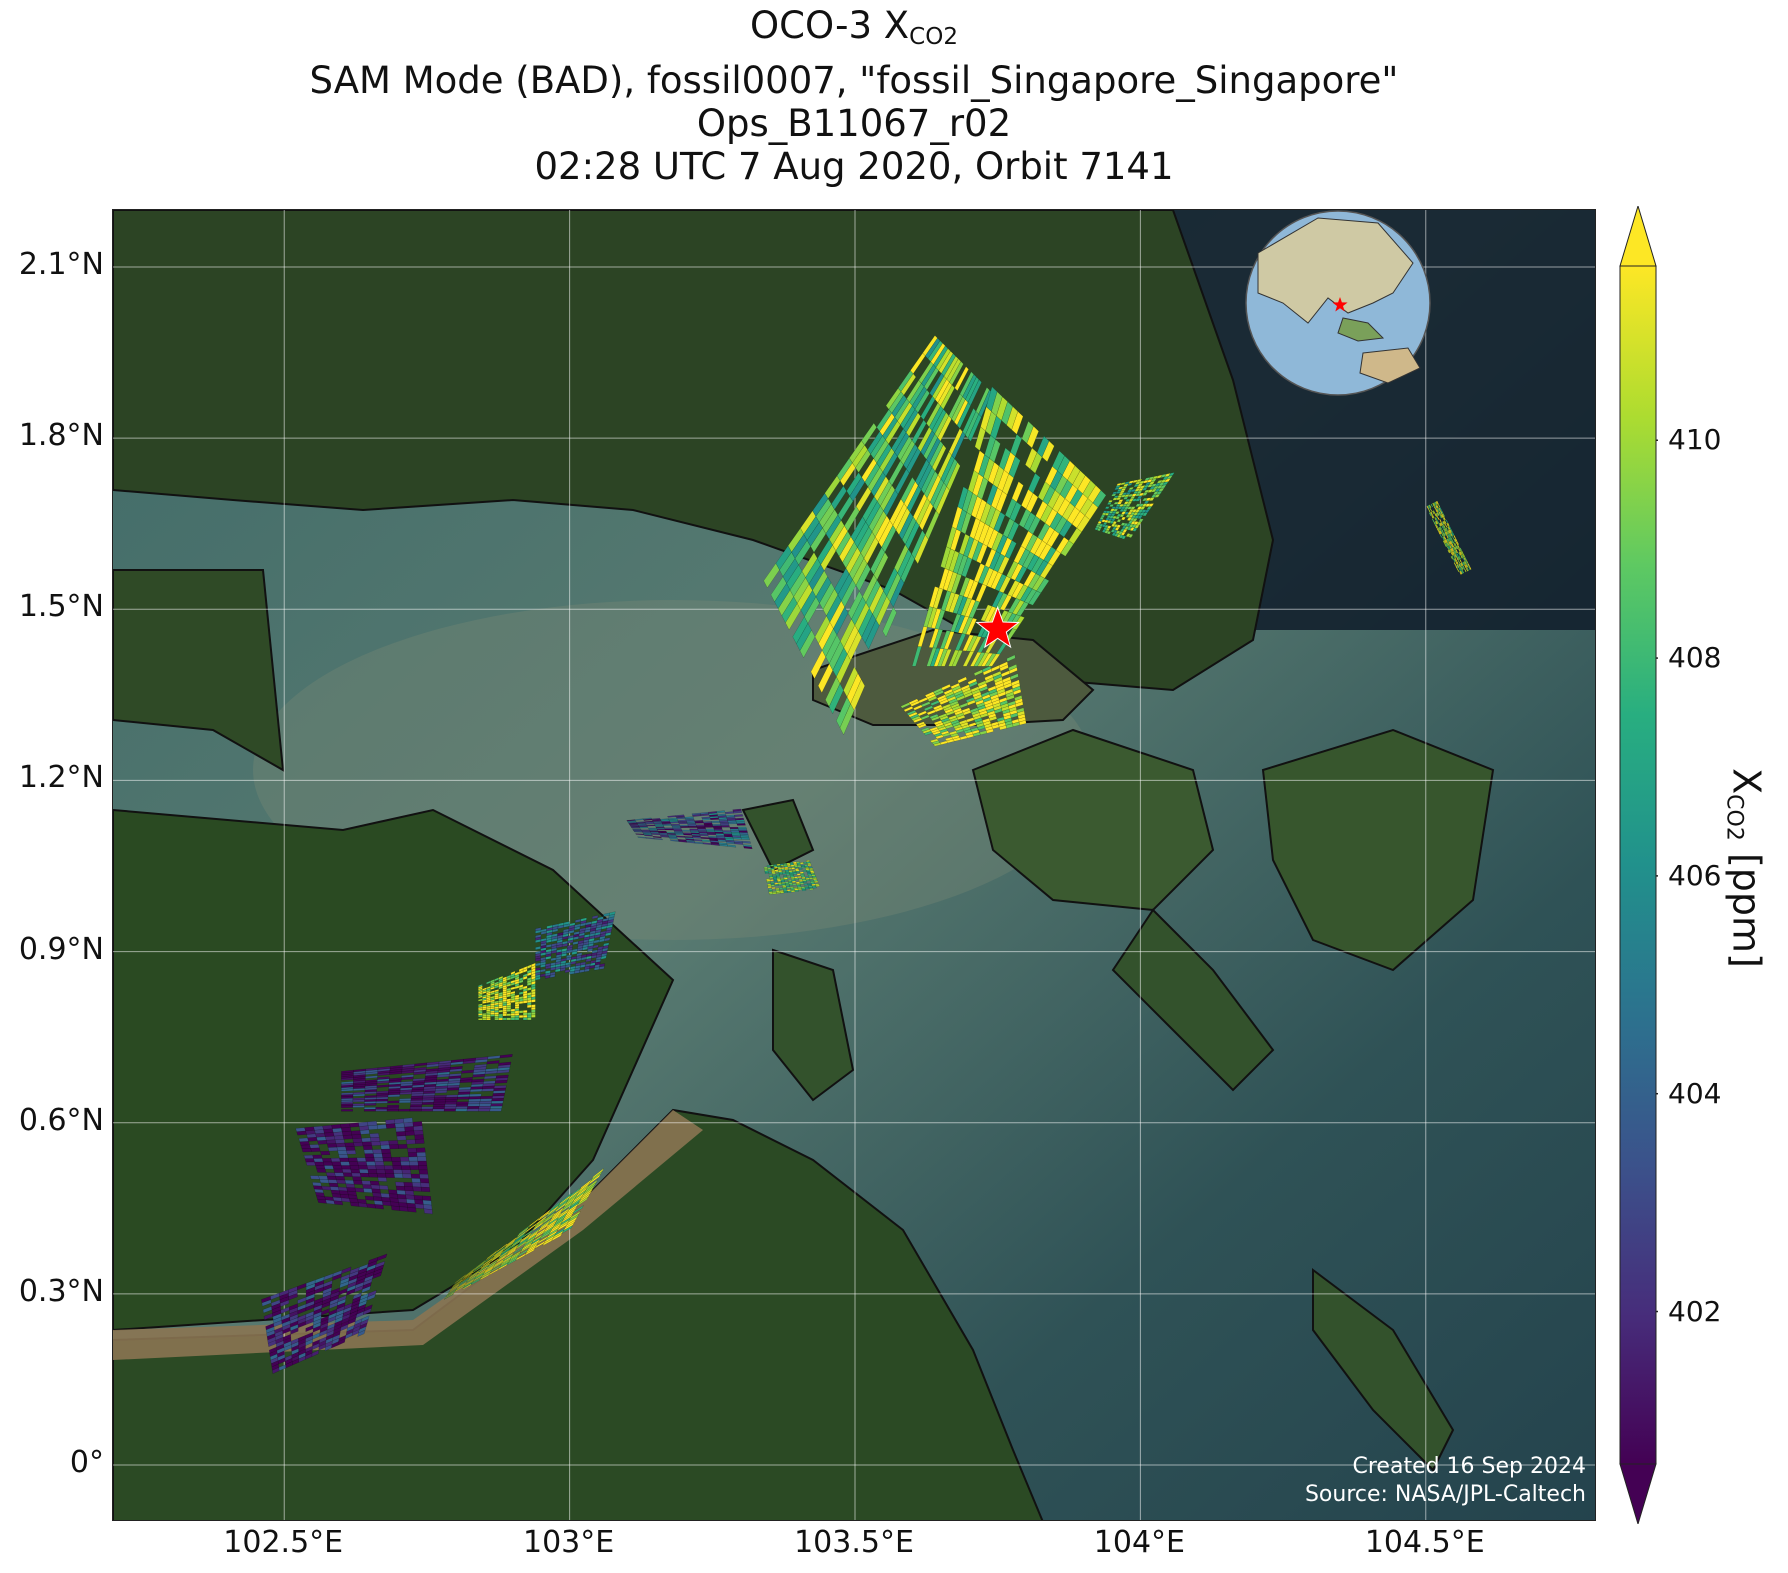 Image resolution: width=1788 pixels, height=1573 pixels. Describe the element at coordinates (878, 535) in the screenshot. I see `sounding-group-target-swath-west` at that location.